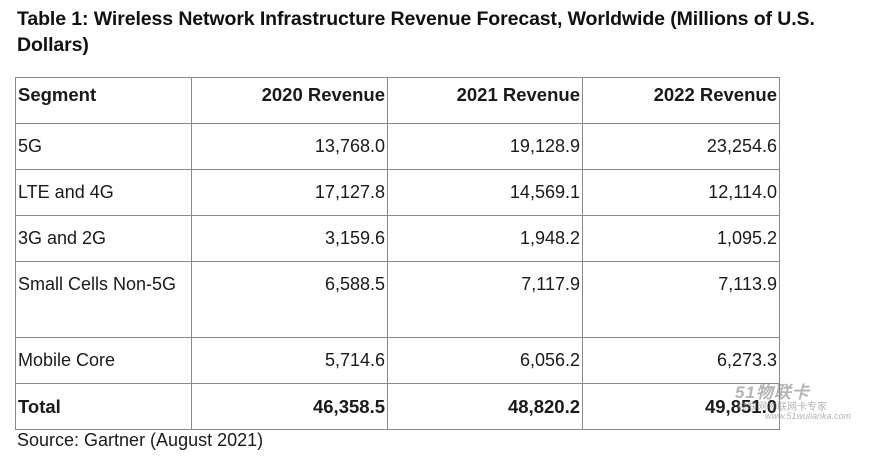  What do you see at coordinates (103, 360) in the screenshot?
I see `segment-cell: Mobile Core` at bounding box center [103, 360].